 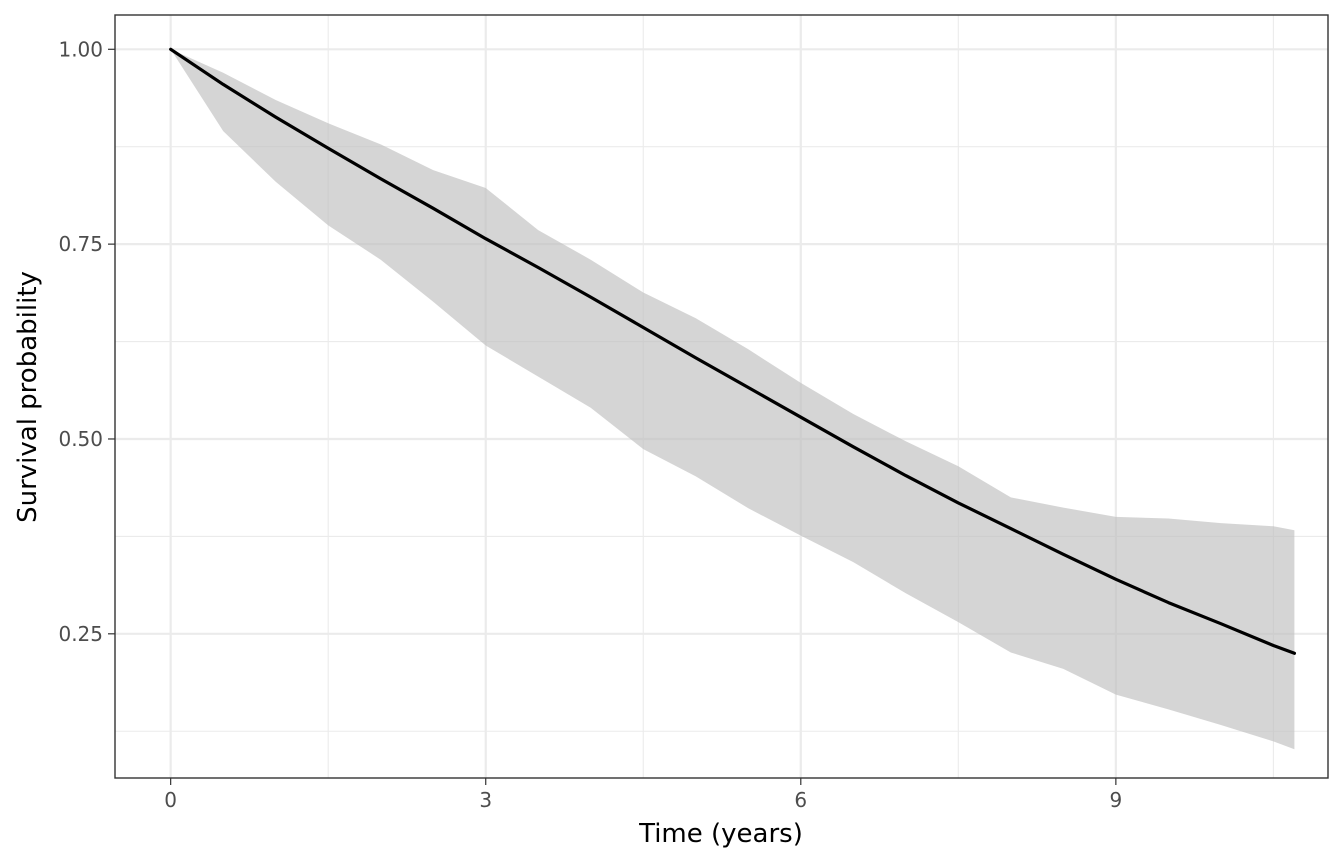 I want to click on x-tick-label: 0, so click(x=170, y=800).